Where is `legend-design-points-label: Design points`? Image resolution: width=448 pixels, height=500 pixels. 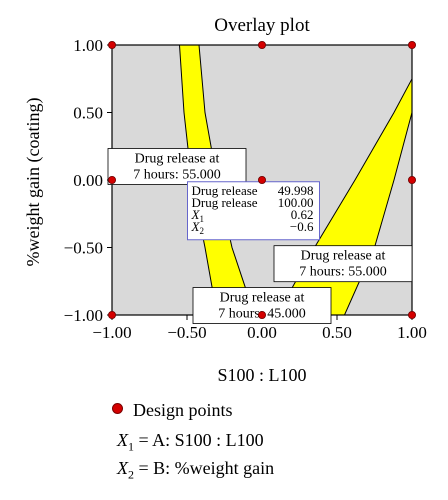 legend-design-points-label: Design points is located at coordinates (183, 410).